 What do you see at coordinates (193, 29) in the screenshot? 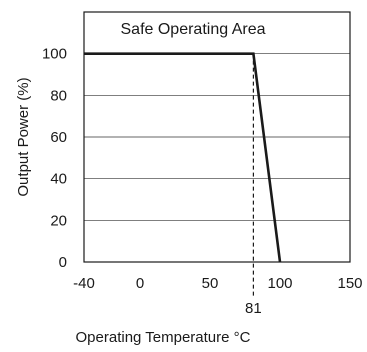
I see `annotation-safe-operating-area: Safe Operating Area` at bounding box center [193, 29].